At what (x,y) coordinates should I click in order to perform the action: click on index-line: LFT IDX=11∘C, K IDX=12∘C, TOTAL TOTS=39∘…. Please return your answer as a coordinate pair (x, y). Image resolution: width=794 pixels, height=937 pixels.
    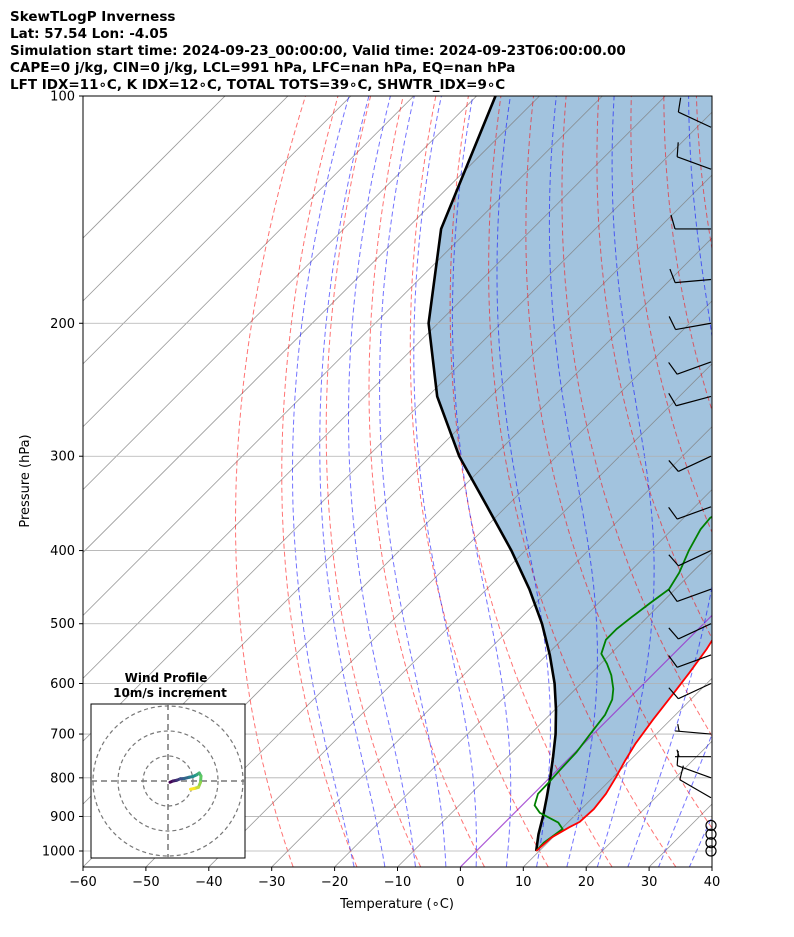
    Looking at the image, I should click on (258, 85).